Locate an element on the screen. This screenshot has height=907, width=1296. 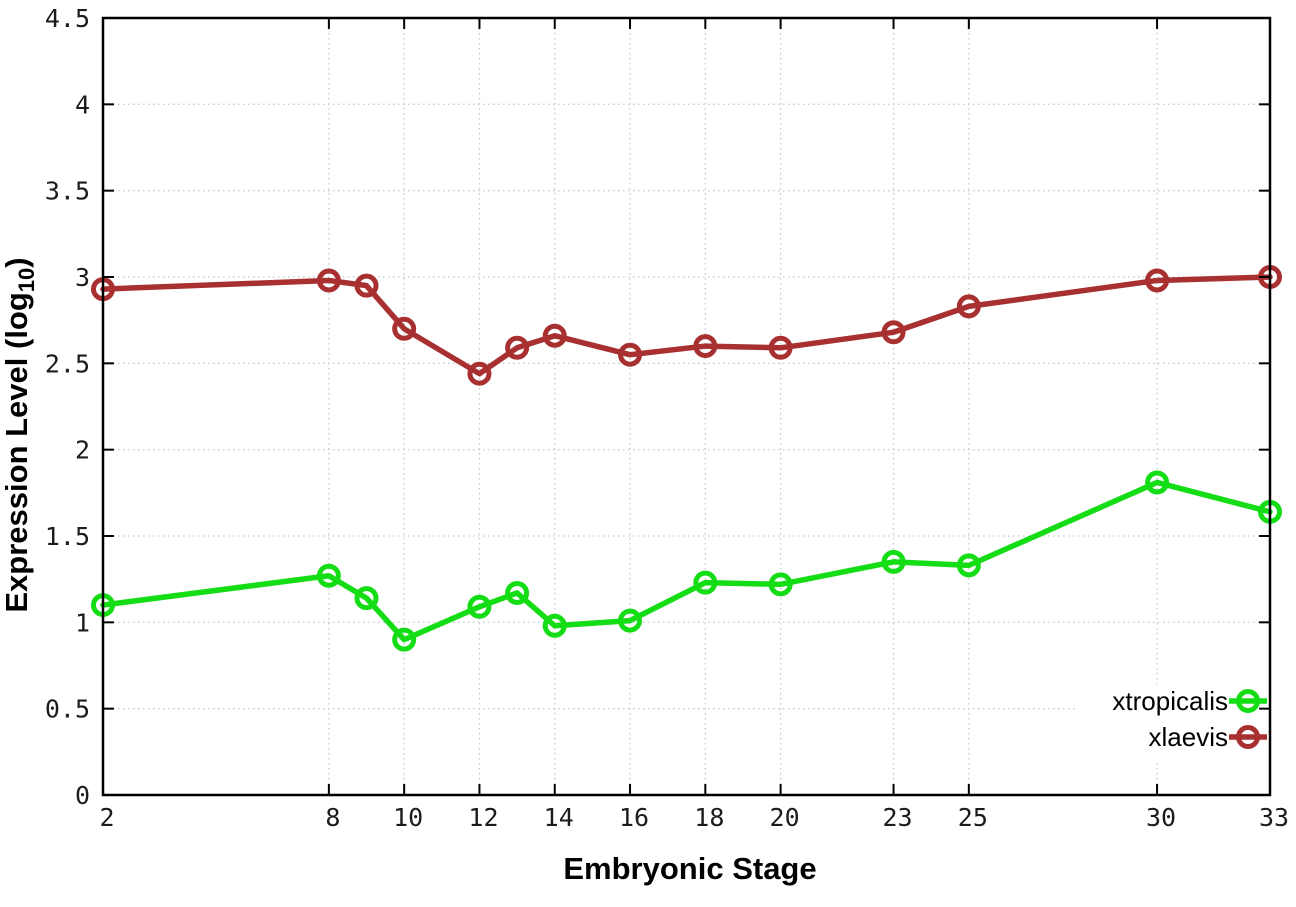
y-tick-label-0.5: 0.5 is located at coordinates (67, 709).